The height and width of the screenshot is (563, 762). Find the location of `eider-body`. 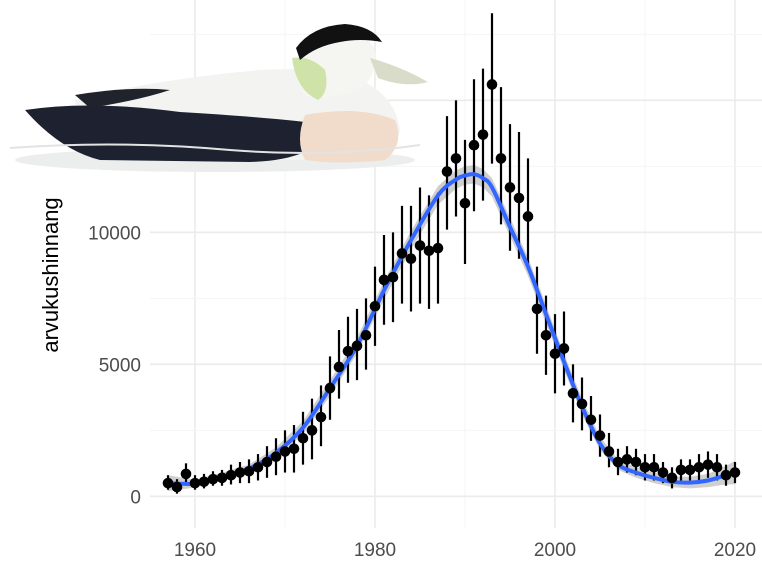

eider-body is located at coordinates (177, 133).